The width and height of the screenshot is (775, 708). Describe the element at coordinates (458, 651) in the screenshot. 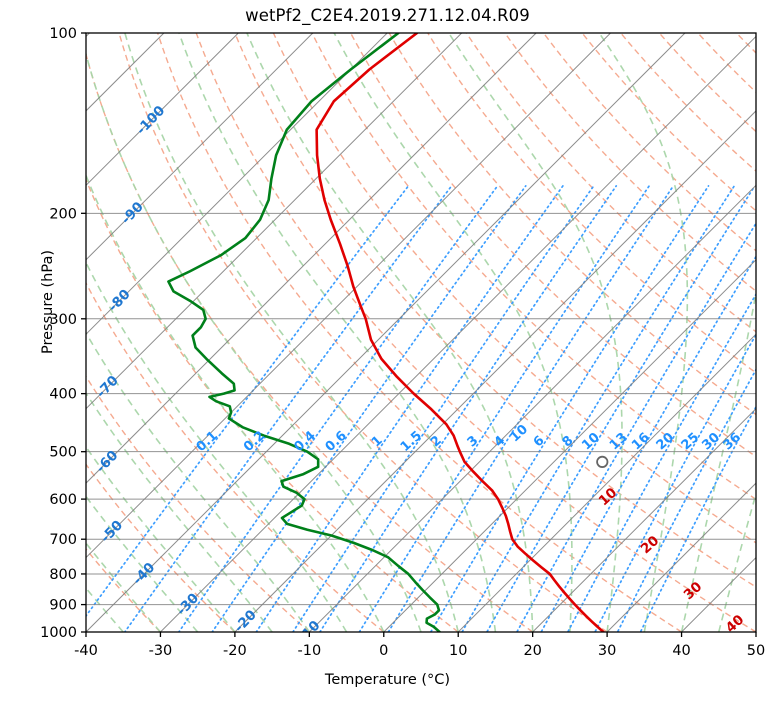

I see `svg-text: 10` at that location.